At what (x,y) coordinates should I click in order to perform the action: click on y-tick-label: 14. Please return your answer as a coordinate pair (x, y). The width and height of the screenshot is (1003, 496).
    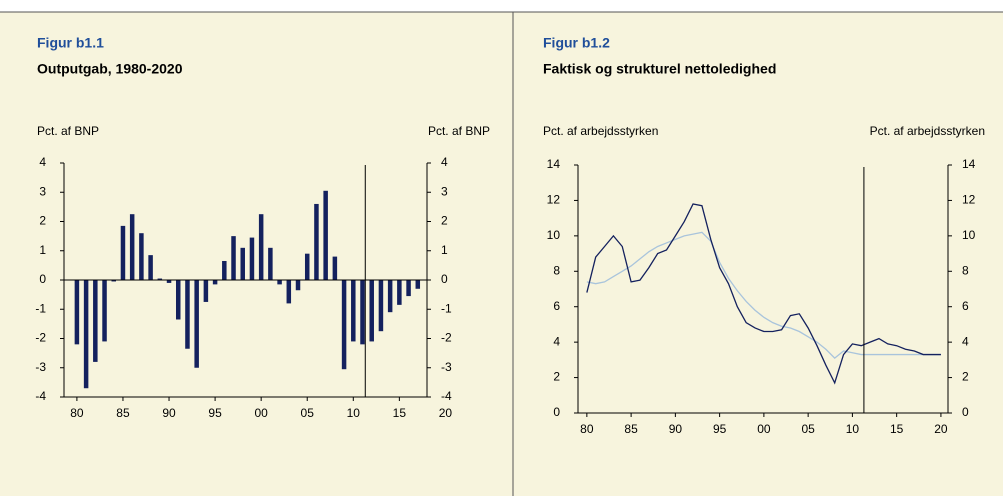
    Looking at the image, I should click on (554, 164).